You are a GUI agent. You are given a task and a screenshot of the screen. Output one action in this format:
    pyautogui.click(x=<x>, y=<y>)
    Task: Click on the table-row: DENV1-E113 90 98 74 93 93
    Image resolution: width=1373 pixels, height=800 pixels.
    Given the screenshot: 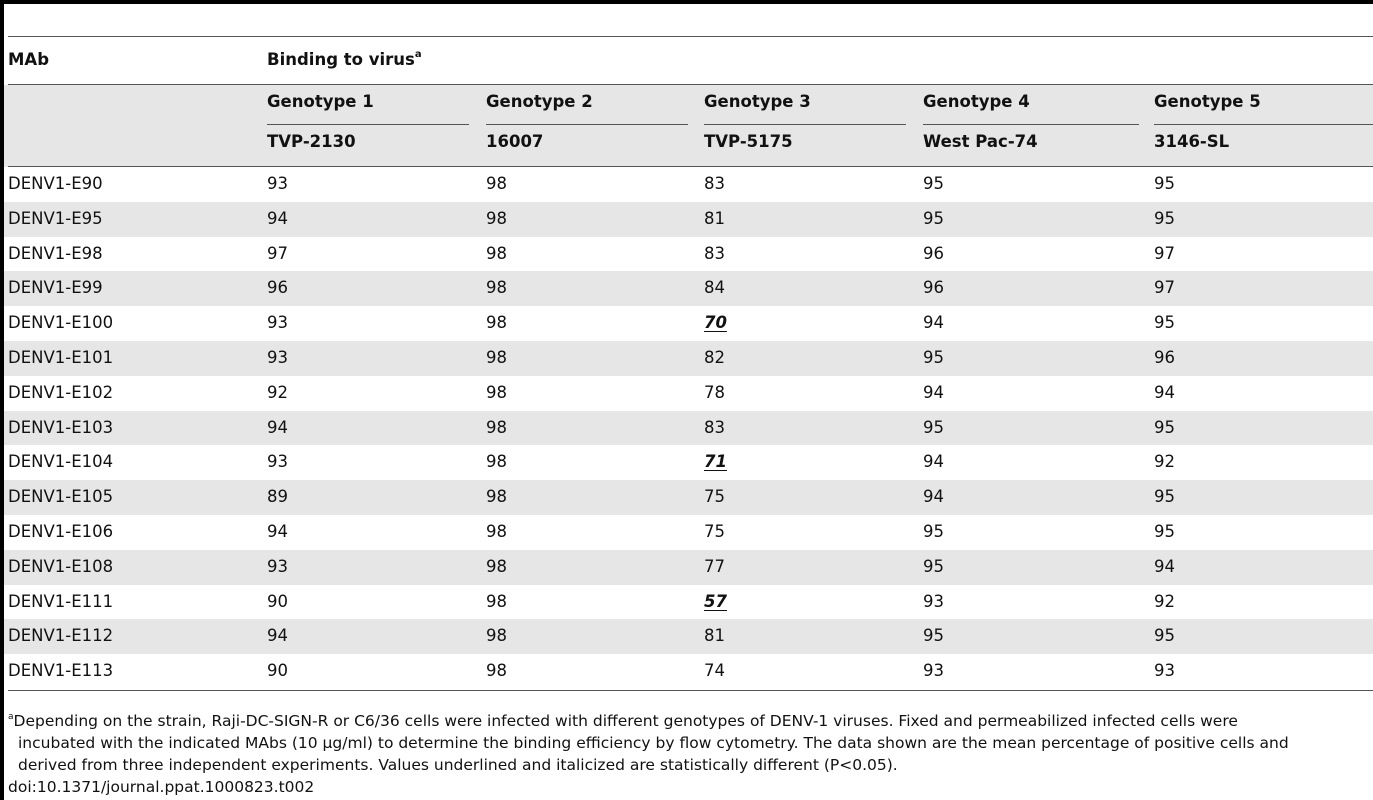 What is the action you would take?
    pyautogui.click(x=688, y=671)
    